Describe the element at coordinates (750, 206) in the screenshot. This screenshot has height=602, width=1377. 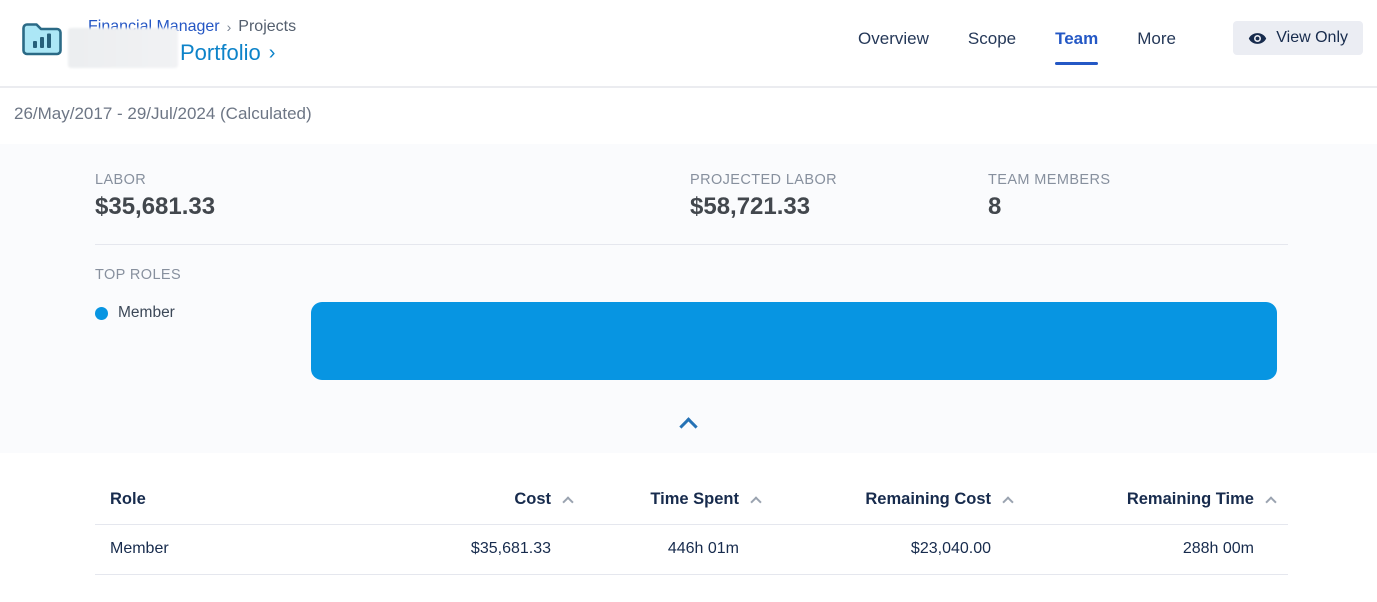
I see `stat-value: $58,721.33` at that location.